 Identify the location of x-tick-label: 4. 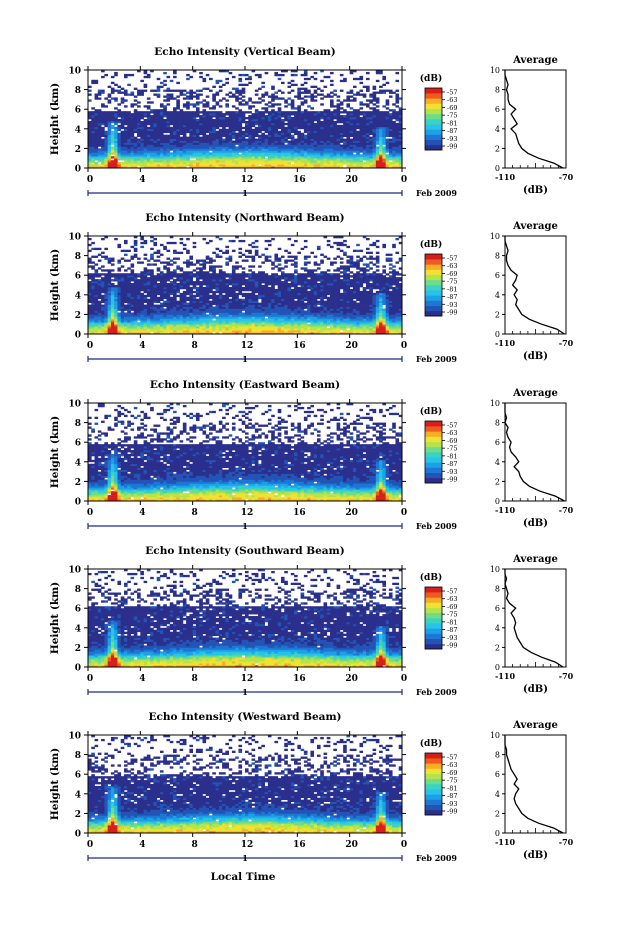
(142, 180).